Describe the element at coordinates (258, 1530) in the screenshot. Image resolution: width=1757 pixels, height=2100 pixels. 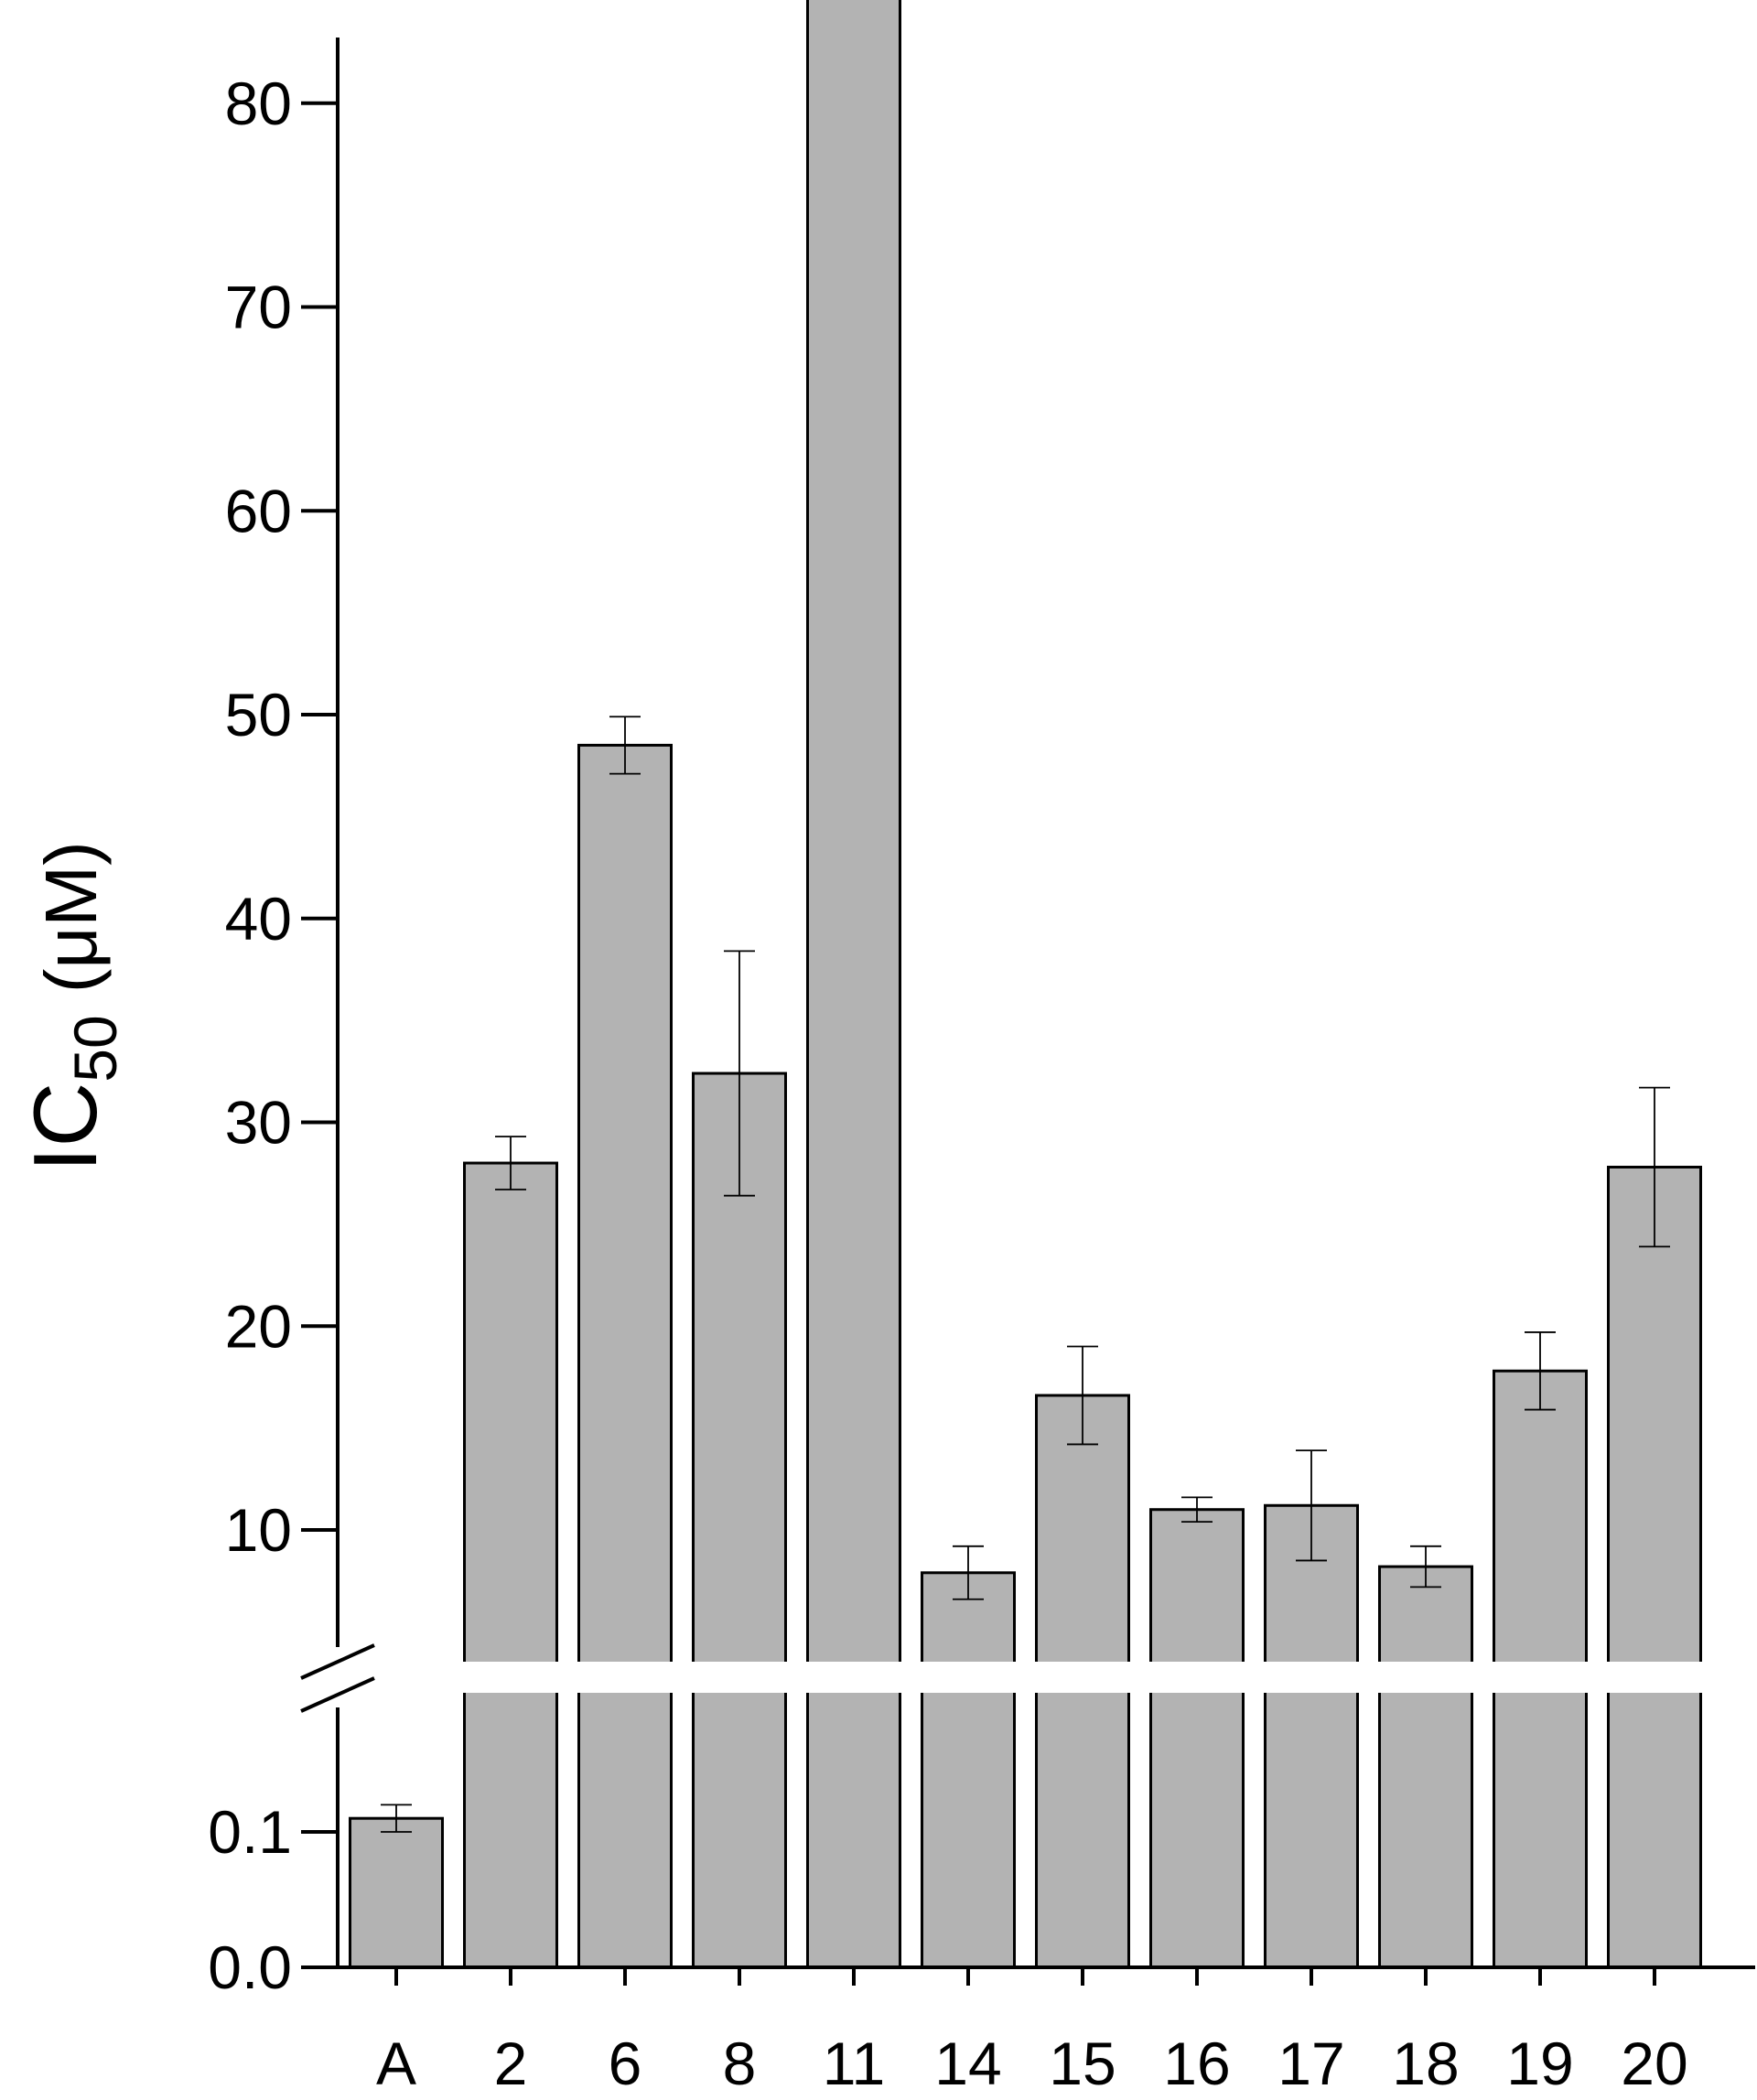
I see `y-tick-label-10: 10` at that location.